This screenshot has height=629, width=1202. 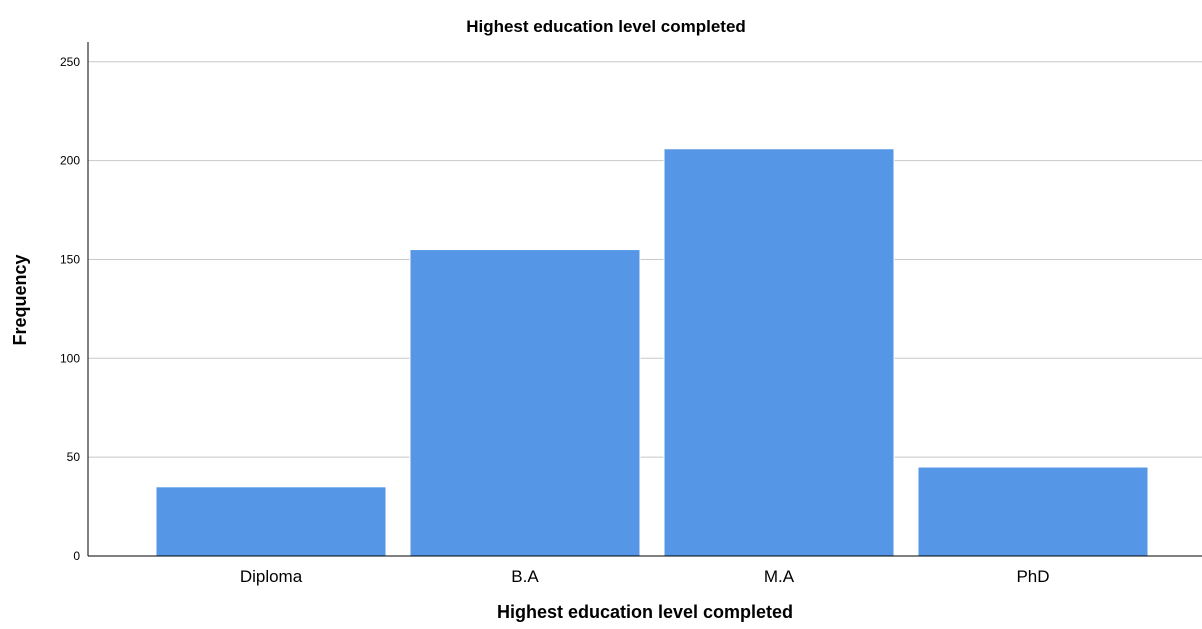 What do you see at coordinates (70, 259) in the screenshot?
I see `y-tick-label: 150` at bounding box center [70, 259].